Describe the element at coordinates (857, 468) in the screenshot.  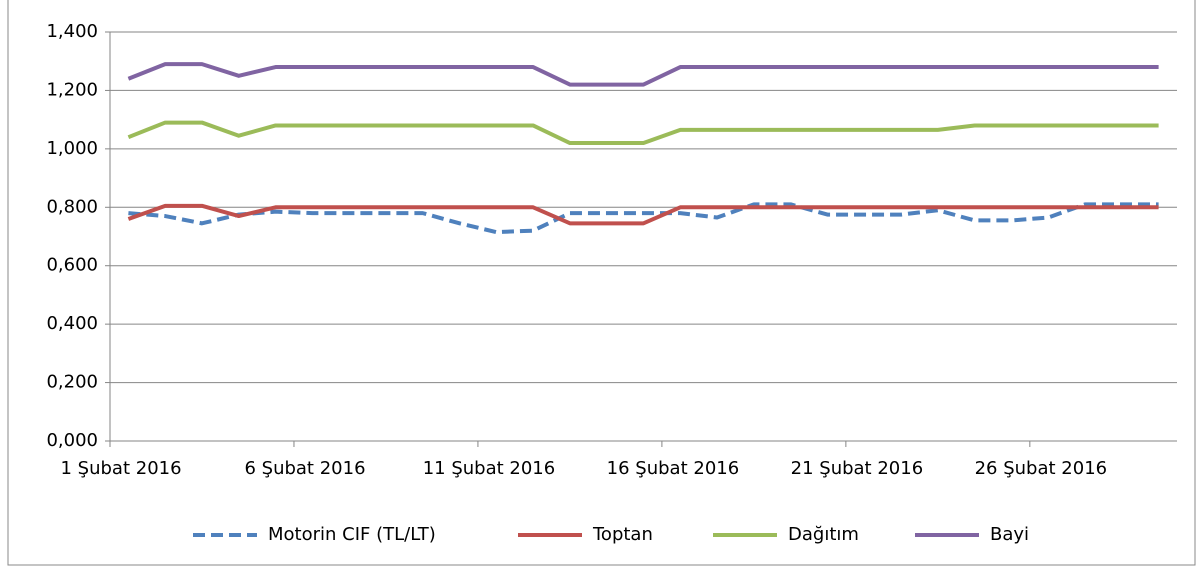
I see `x-tick-label: 21 Şubat 2016` at that location.